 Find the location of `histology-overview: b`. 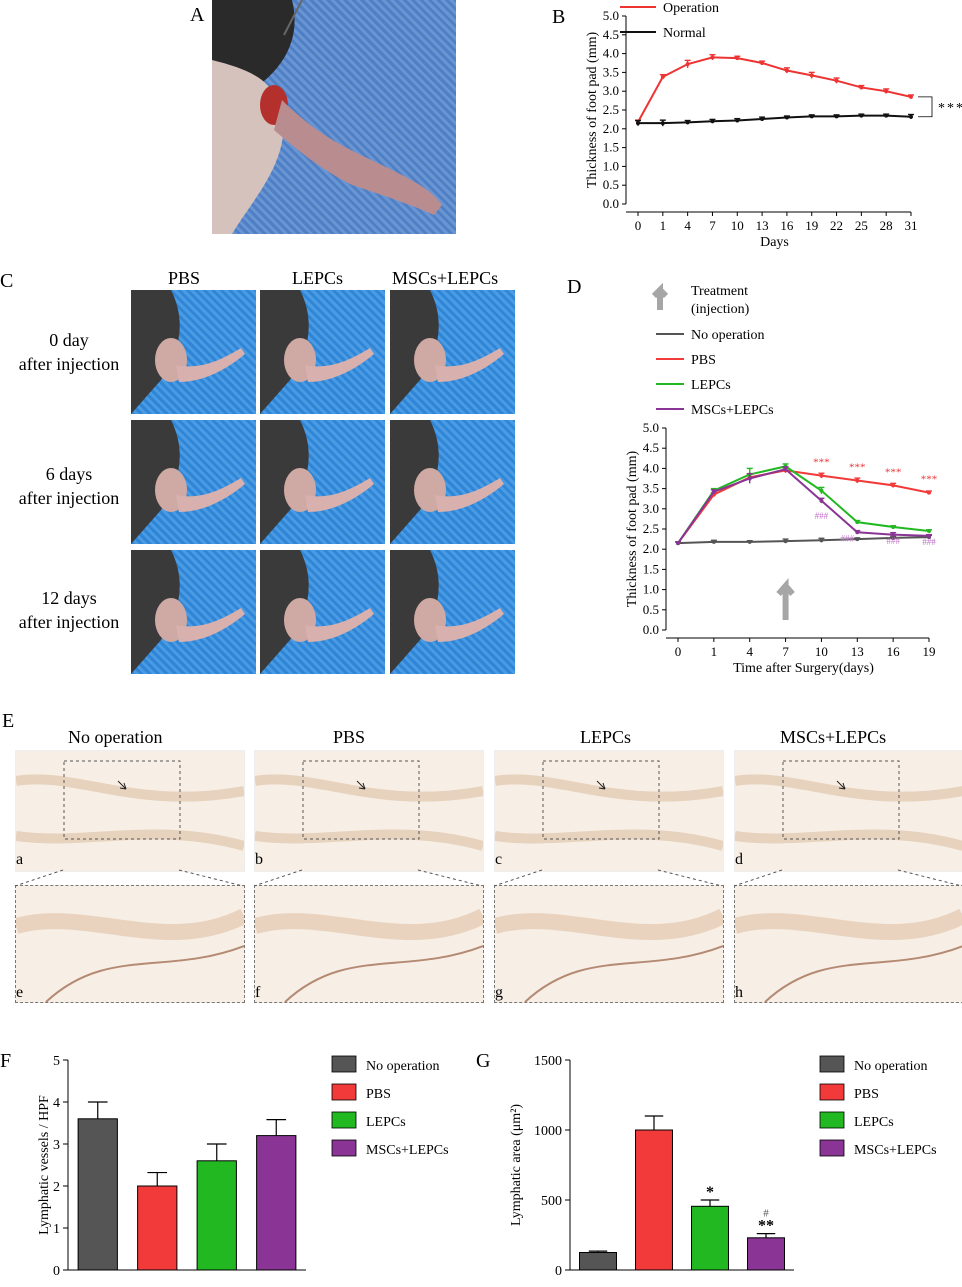

histology-overview: b is located at coordinates (369, 811).